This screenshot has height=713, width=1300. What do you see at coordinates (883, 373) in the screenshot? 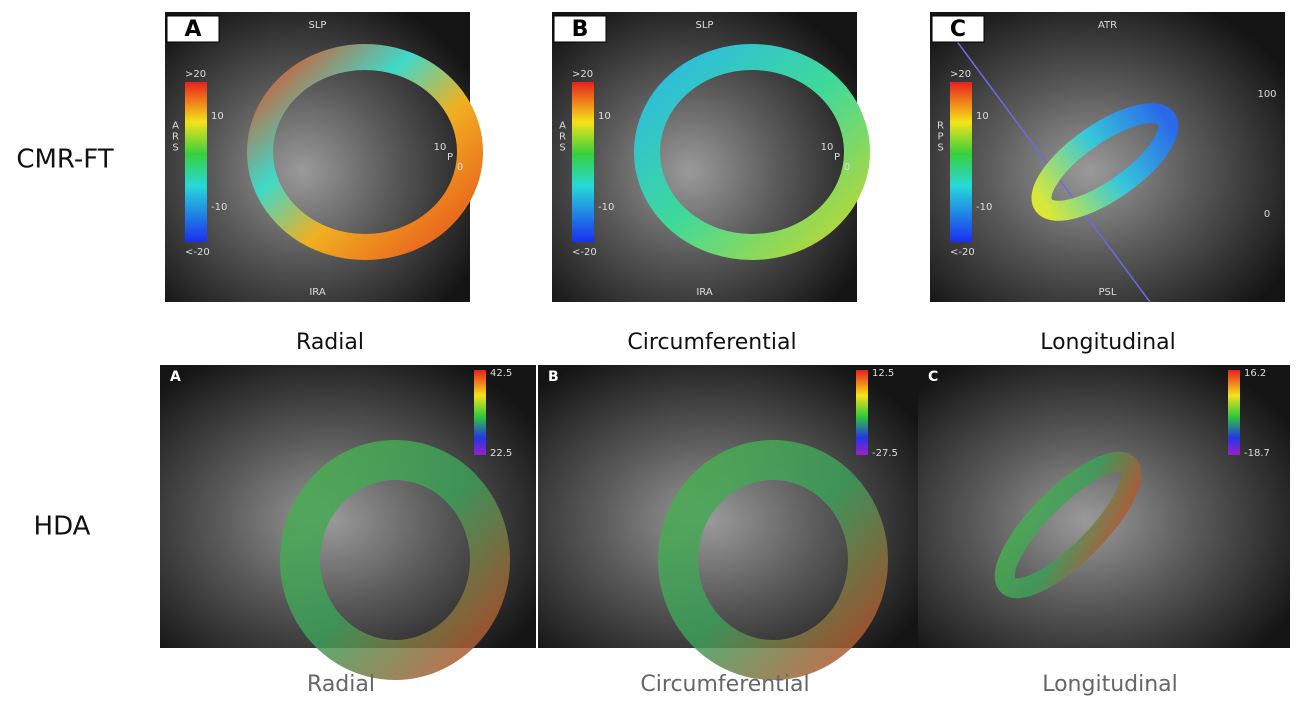
I see `scale-max: 12.5` at bounding box center [883, 373].